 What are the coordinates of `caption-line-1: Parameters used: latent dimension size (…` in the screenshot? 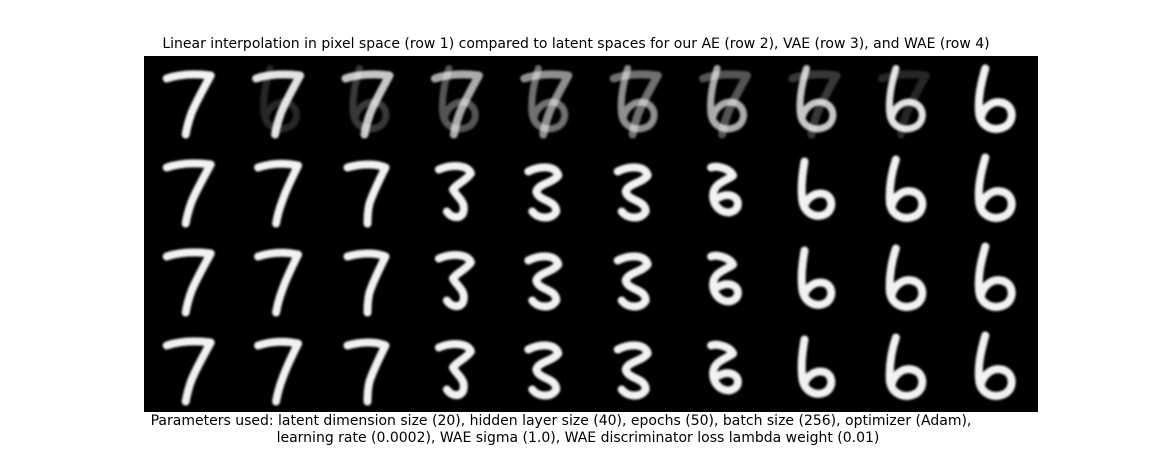 It's located at (568, 421).